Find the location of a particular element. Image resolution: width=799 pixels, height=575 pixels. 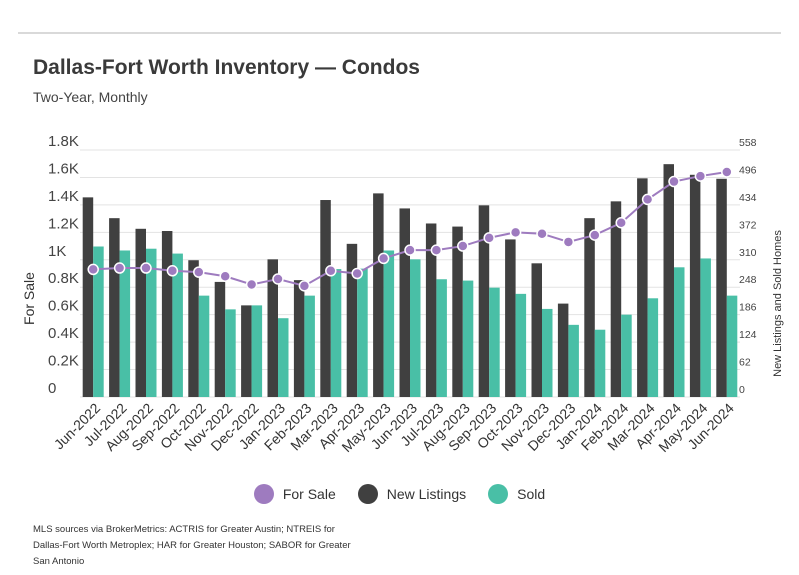

legend-swatch-for-sale is located at coordinates (263, 494).